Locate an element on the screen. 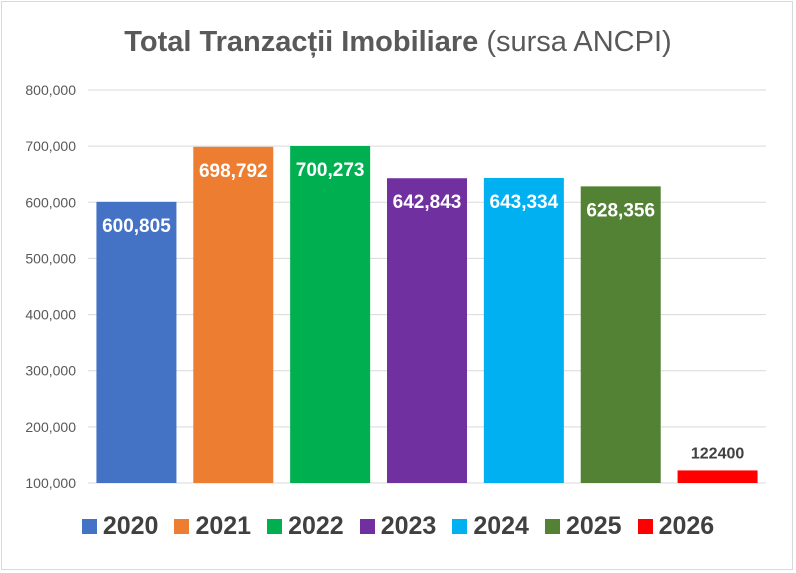 The height and width of the screenshot is (573, 796). legend-item-2020: 2020 is located at coordinates (120, 526).